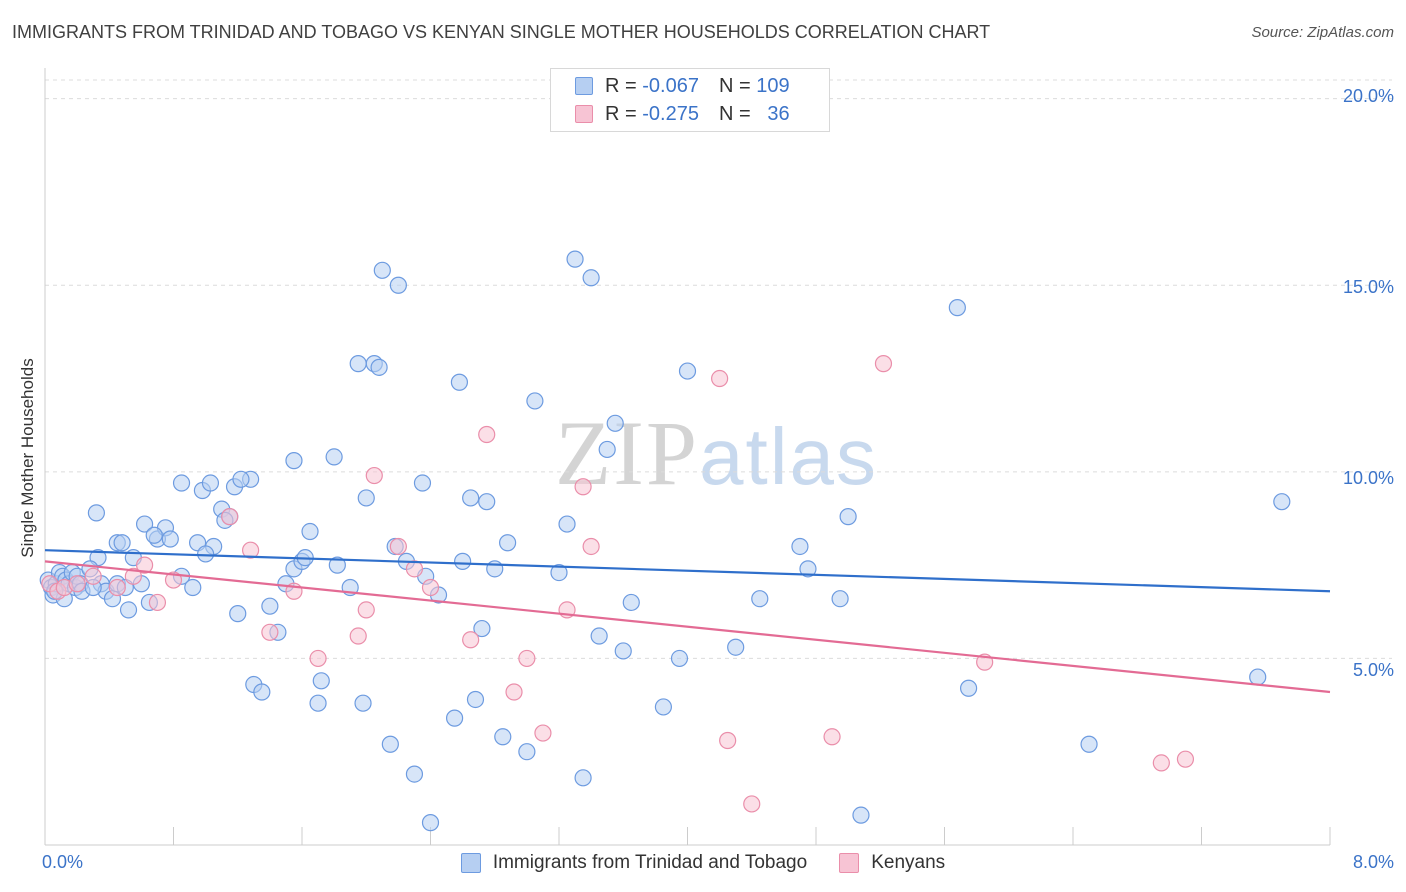 The width and height of the screenshot is (1406, 892). I want to click on trinidad-trend-line, so click(687, 571).